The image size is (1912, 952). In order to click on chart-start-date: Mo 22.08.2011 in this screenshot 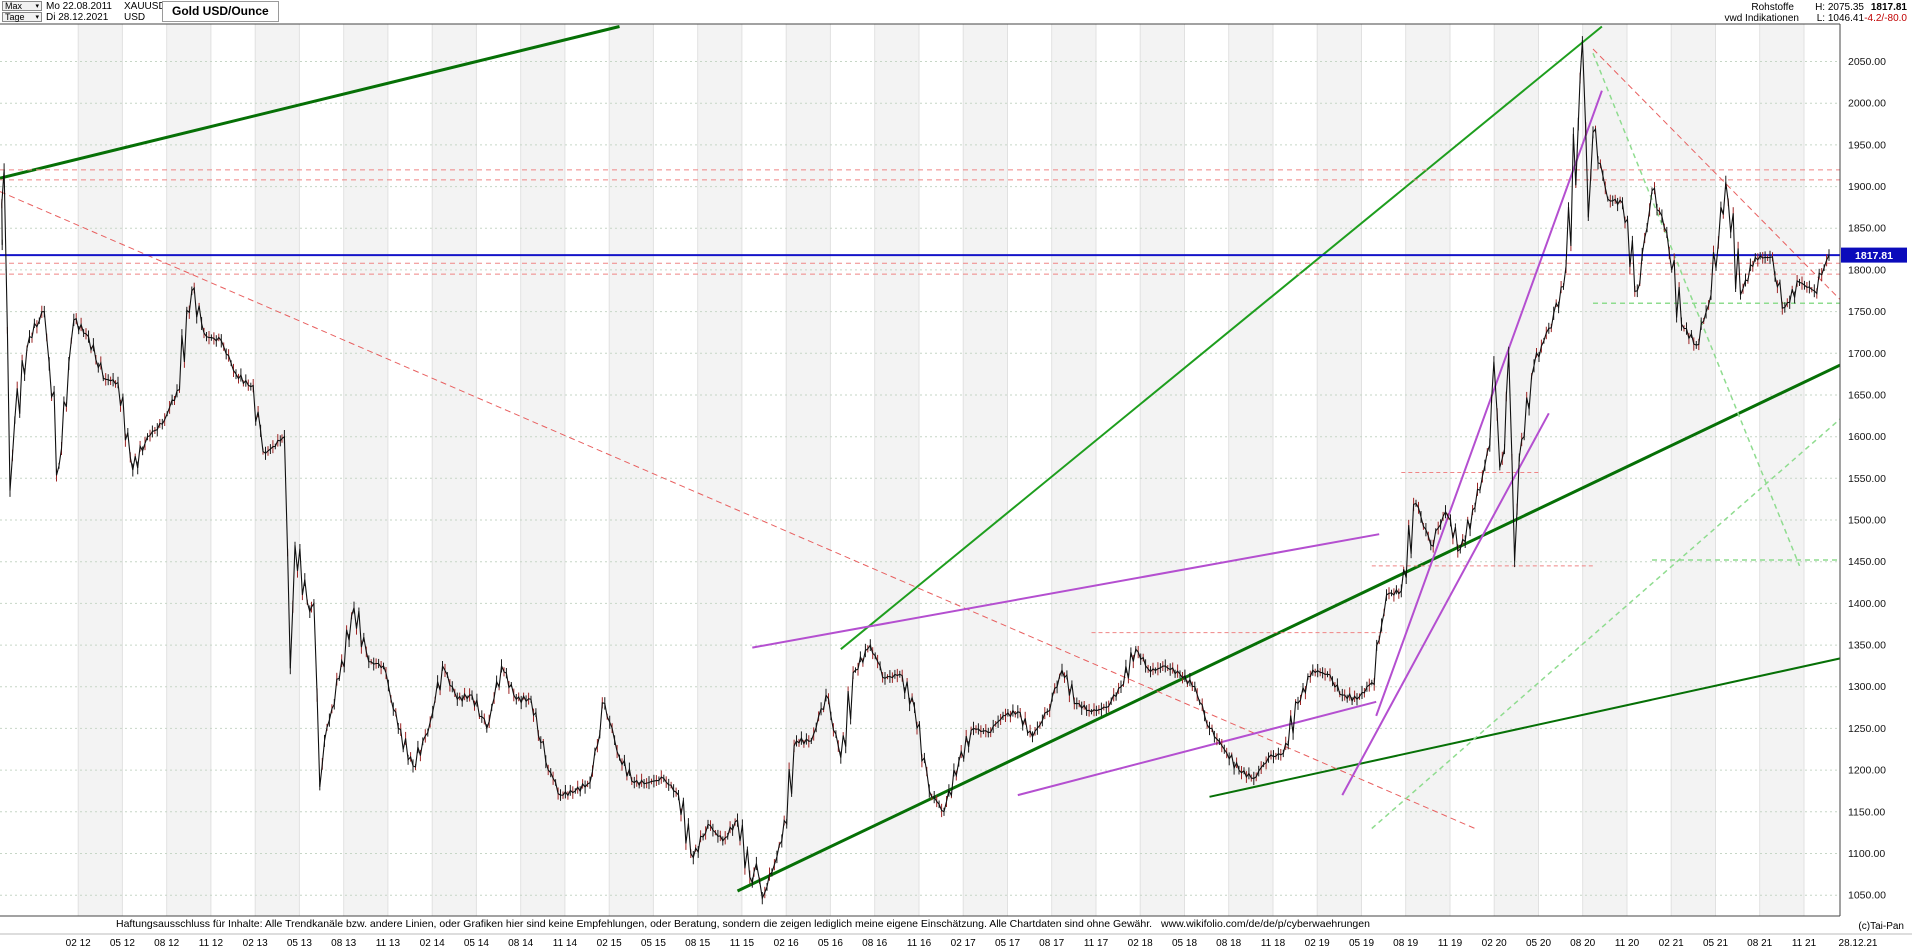, I will do `click(79, 6)`.